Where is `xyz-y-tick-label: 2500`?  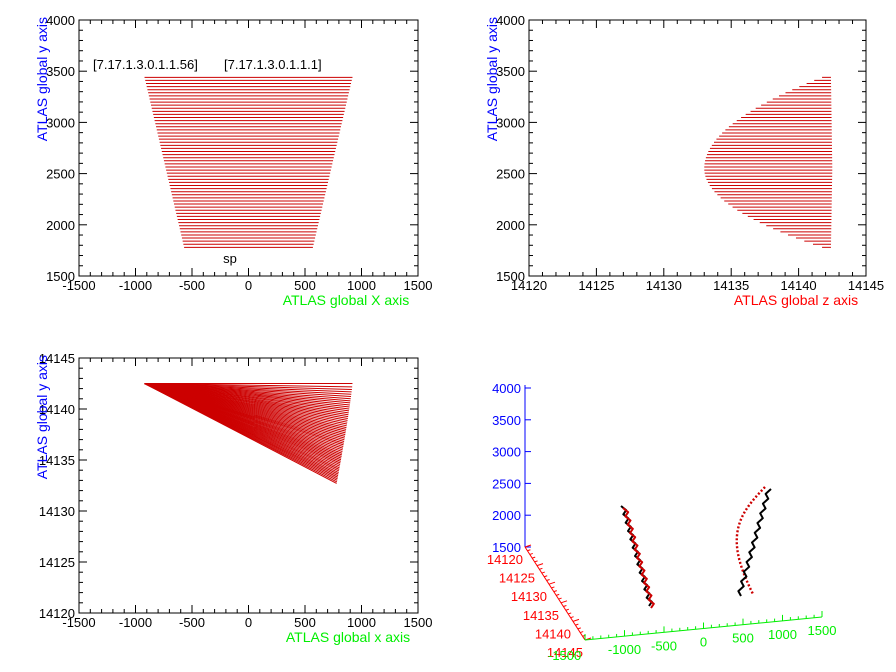
xyz-y-tick-label: 2500 is located at coordinates (506, 483).